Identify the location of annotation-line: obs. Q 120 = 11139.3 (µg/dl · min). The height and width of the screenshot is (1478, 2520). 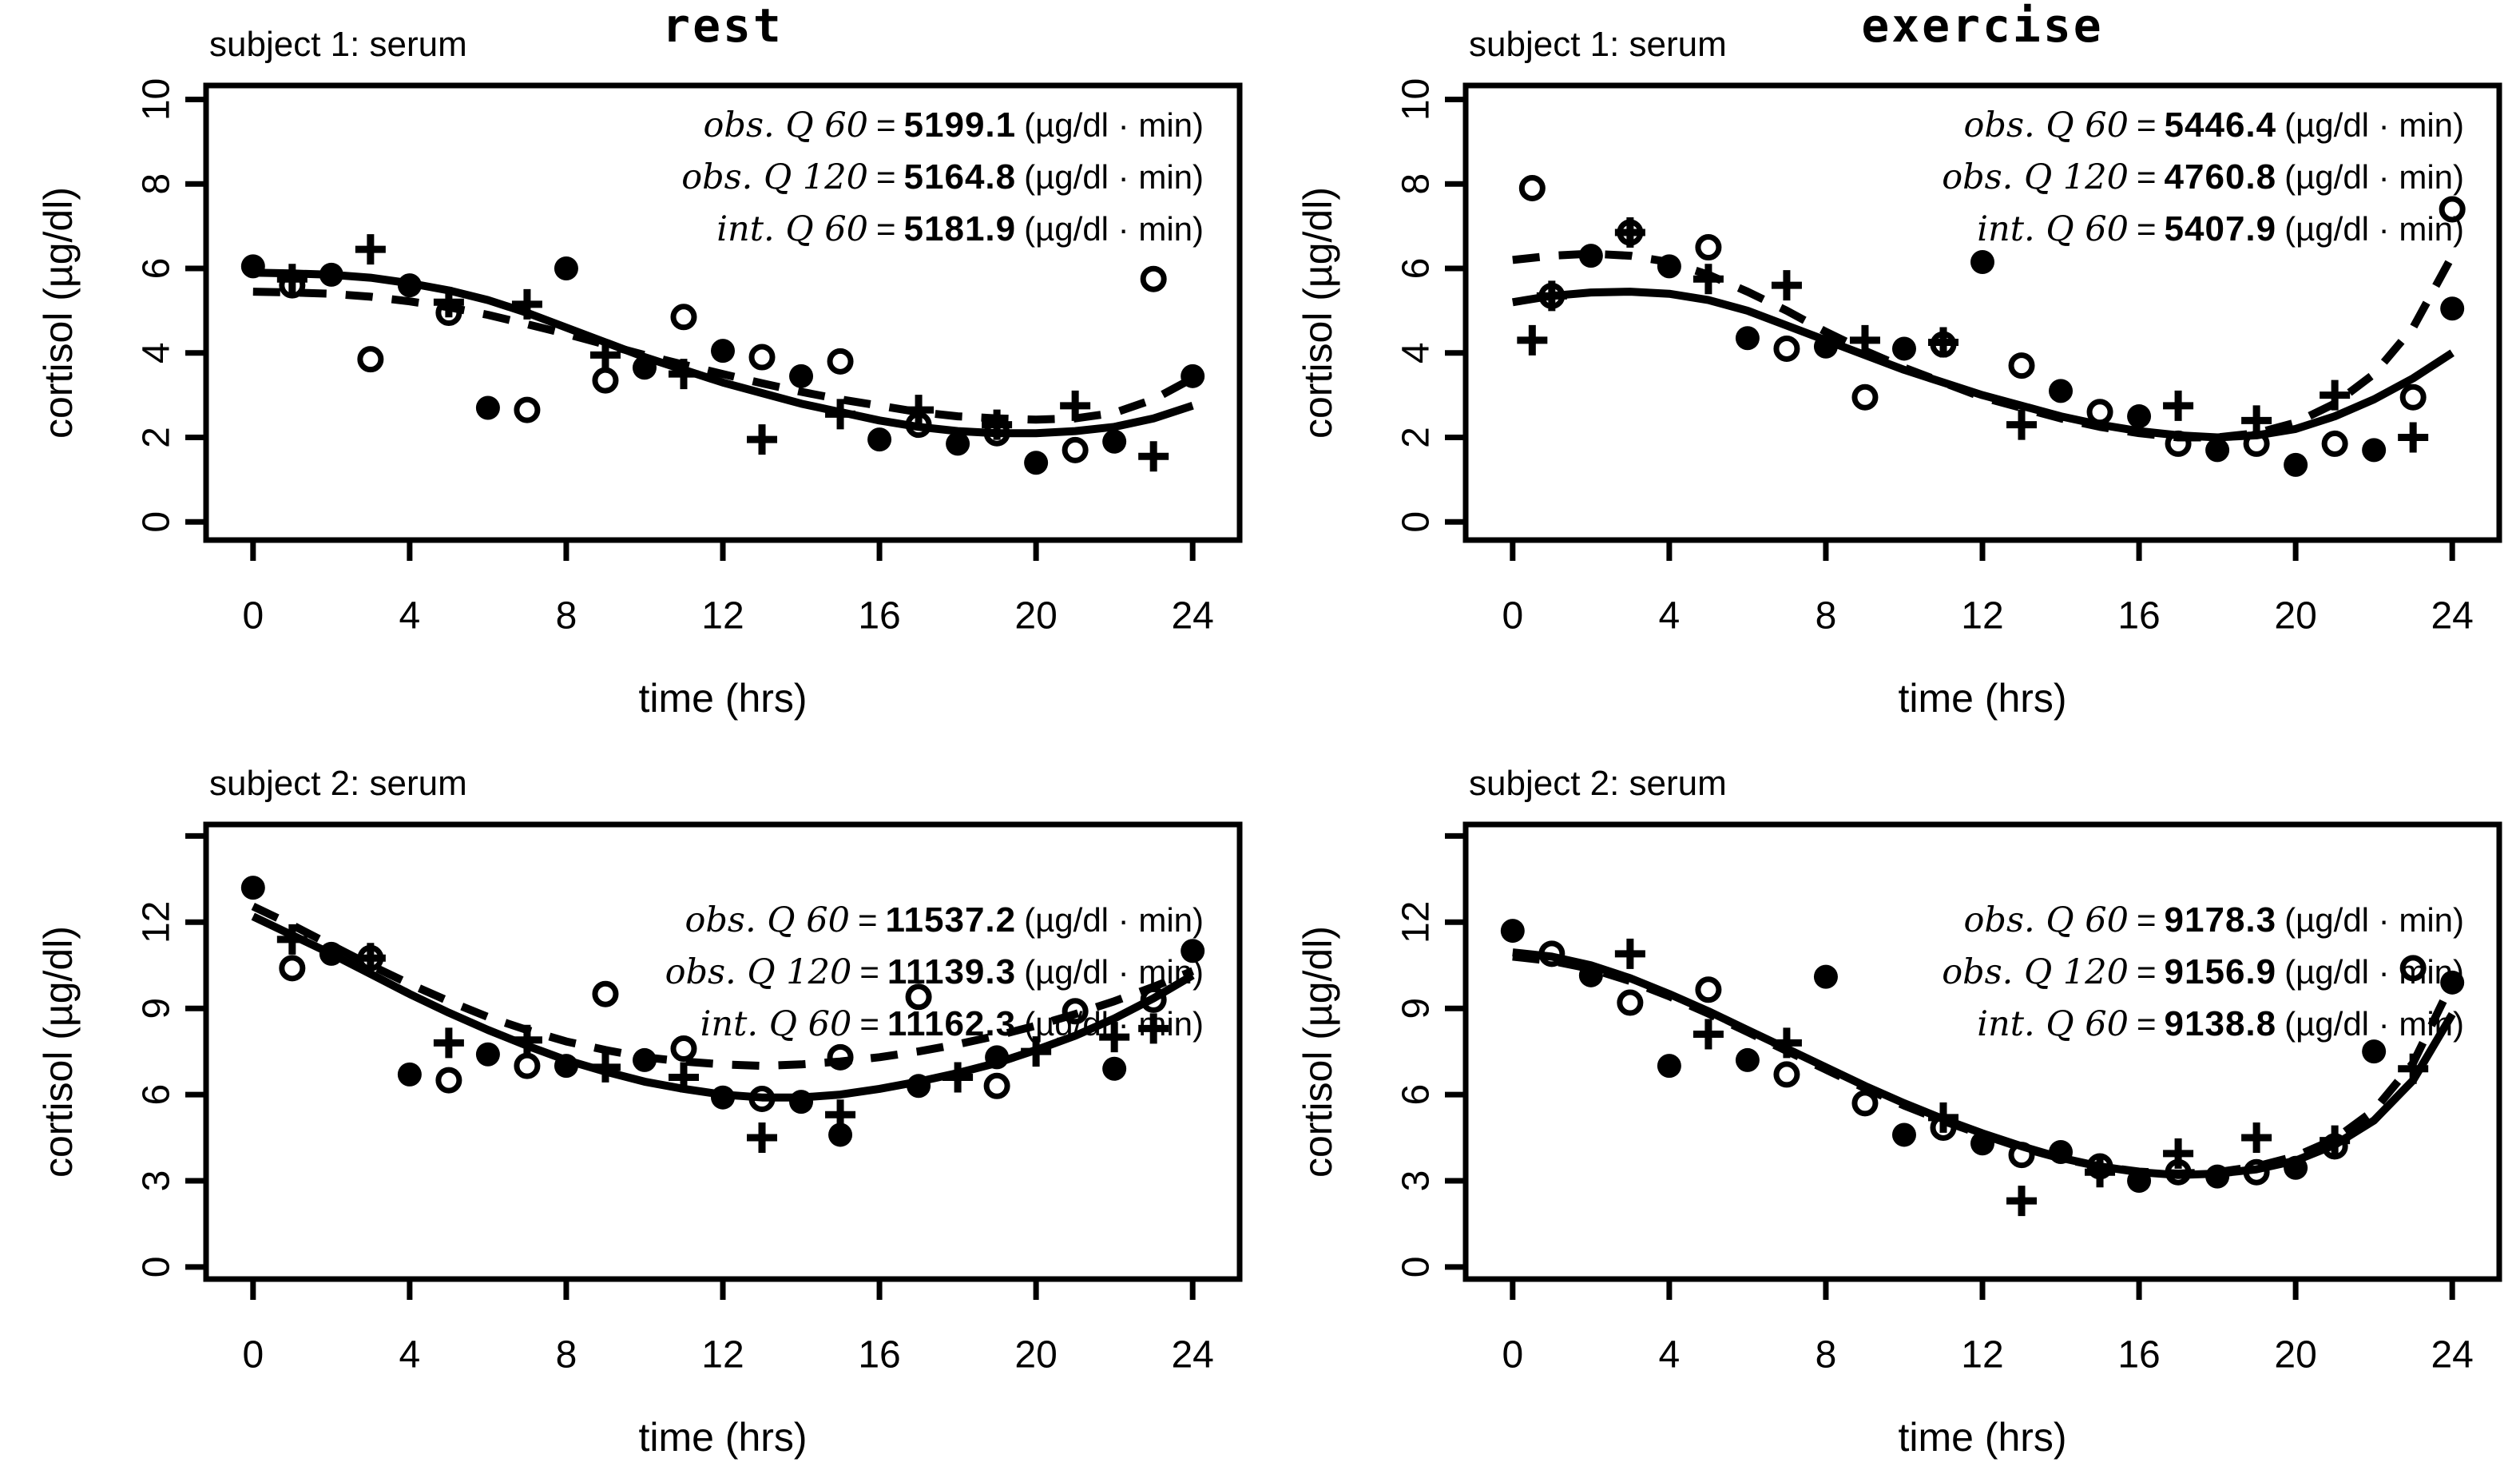
(934, 972).